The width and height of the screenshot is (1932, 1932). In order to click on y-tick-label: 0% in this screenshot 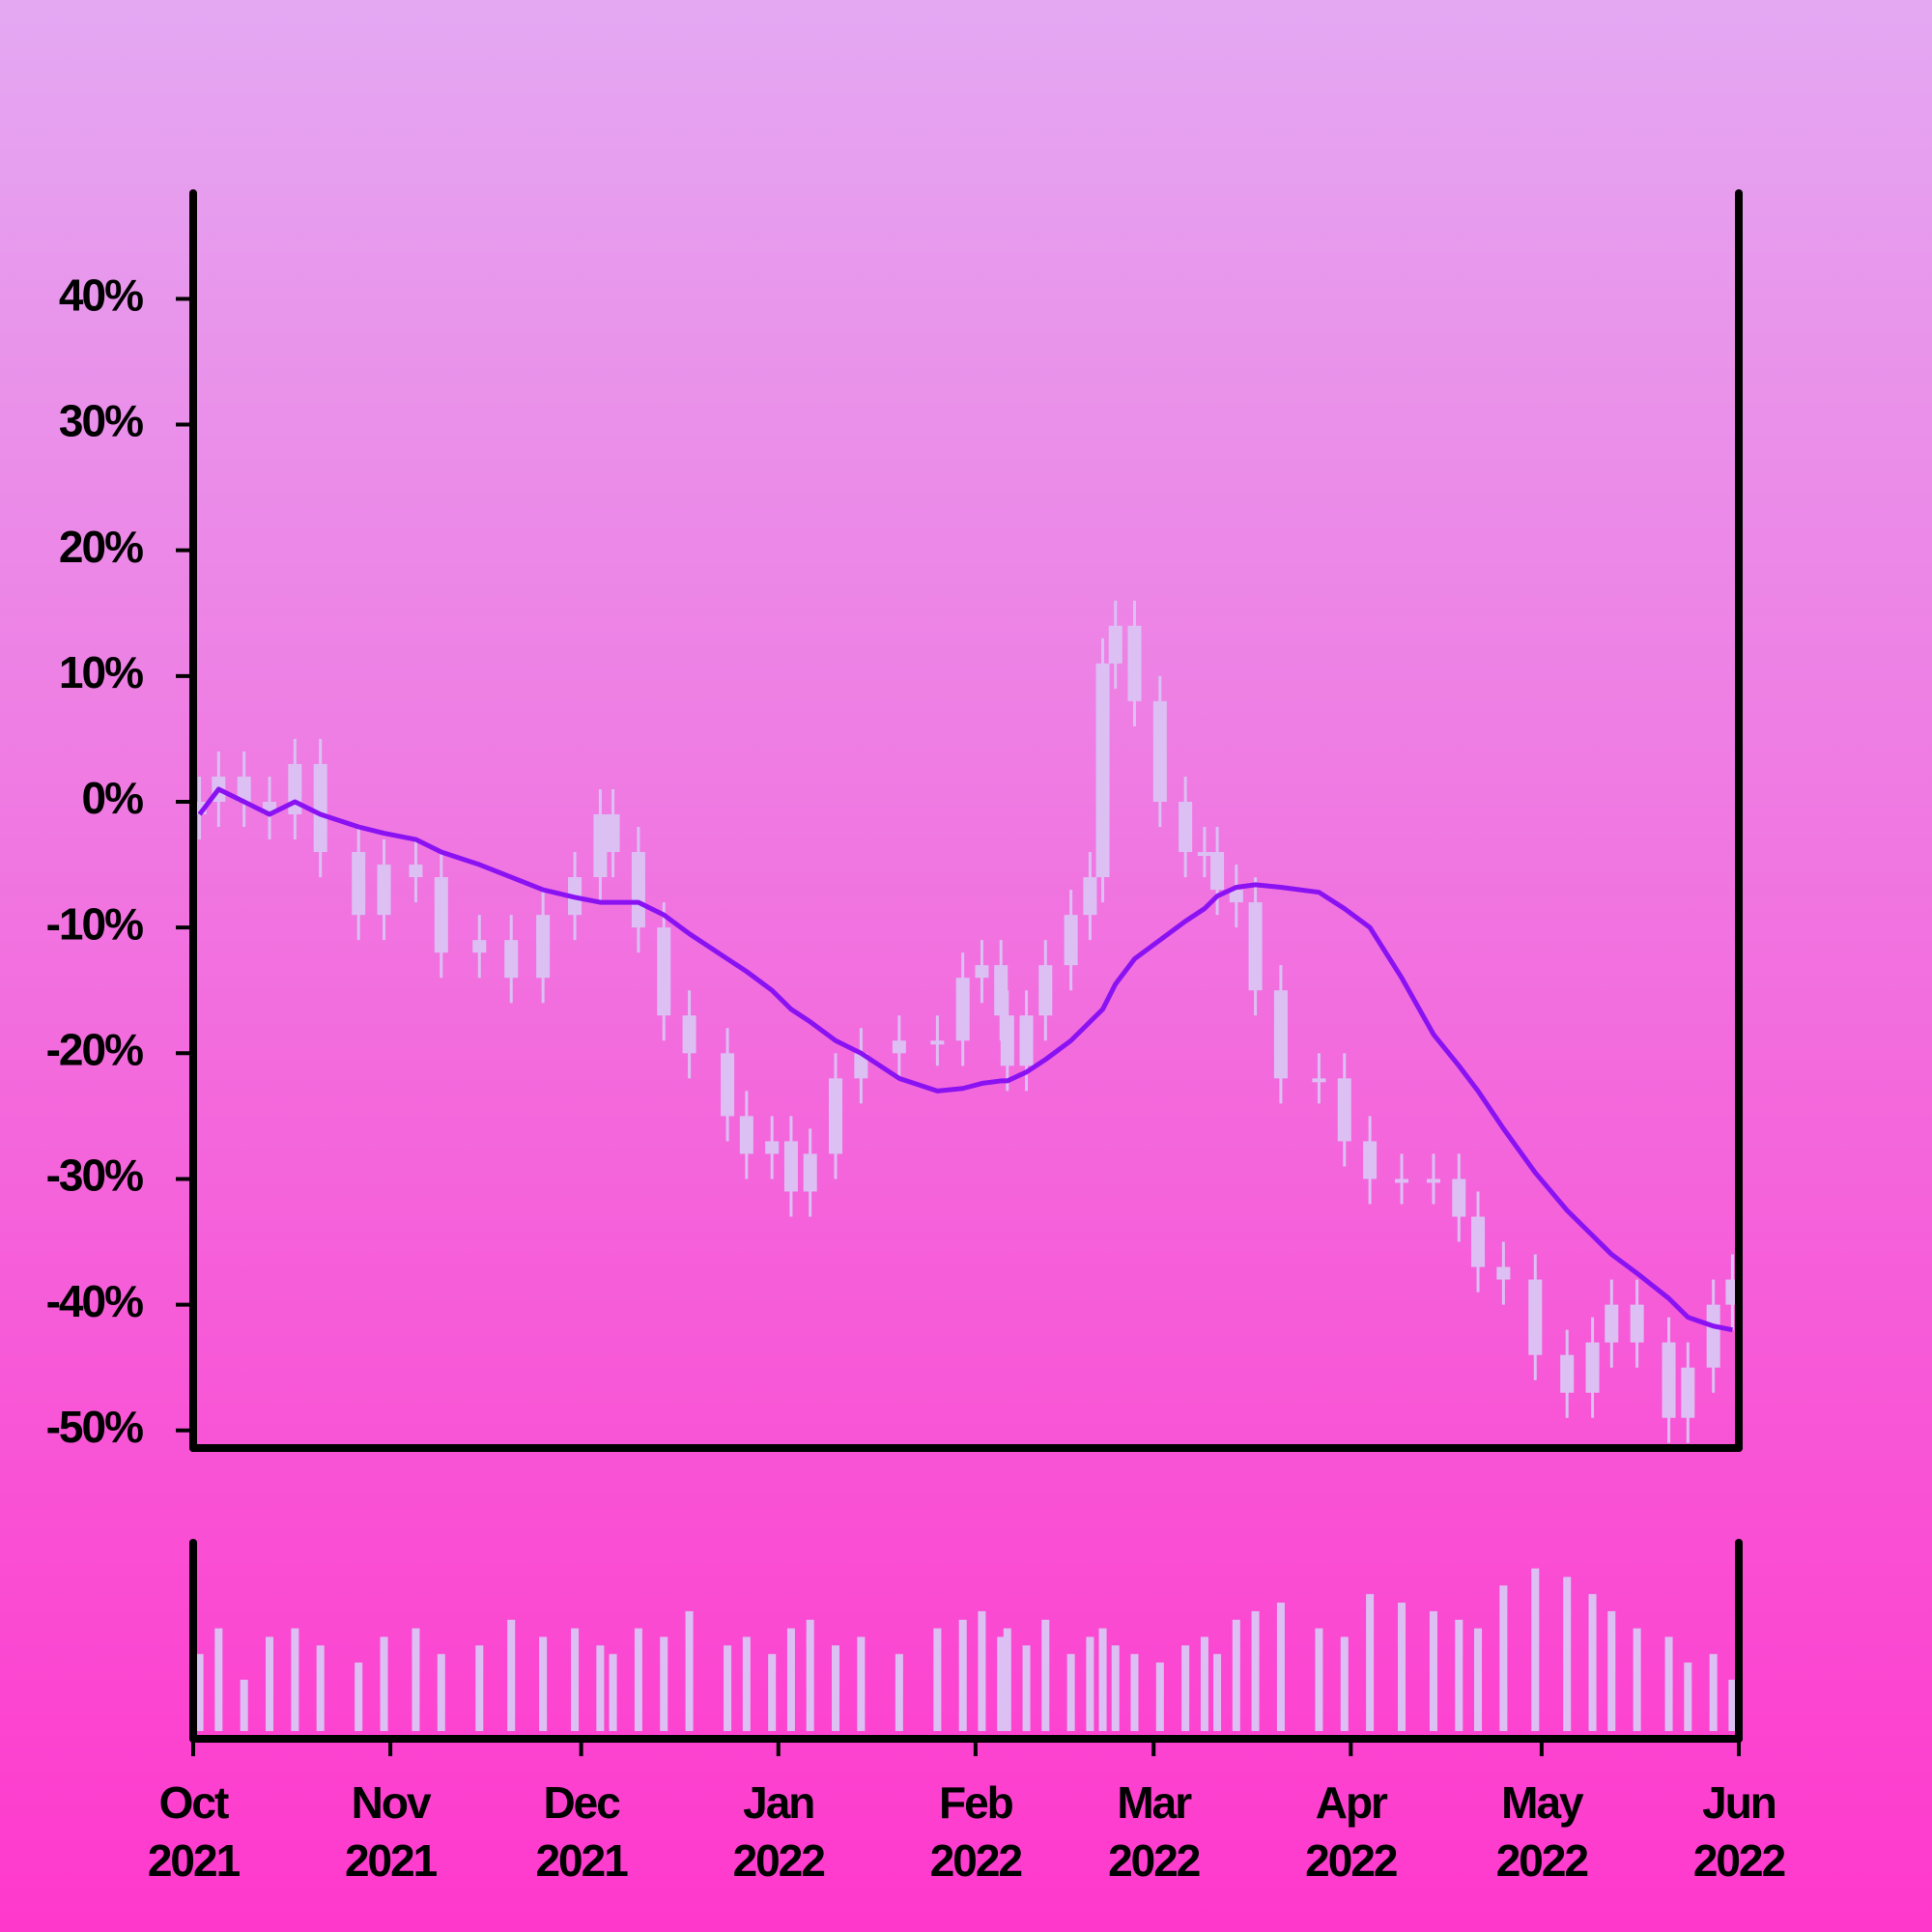, I will do `click(113, 798)`.